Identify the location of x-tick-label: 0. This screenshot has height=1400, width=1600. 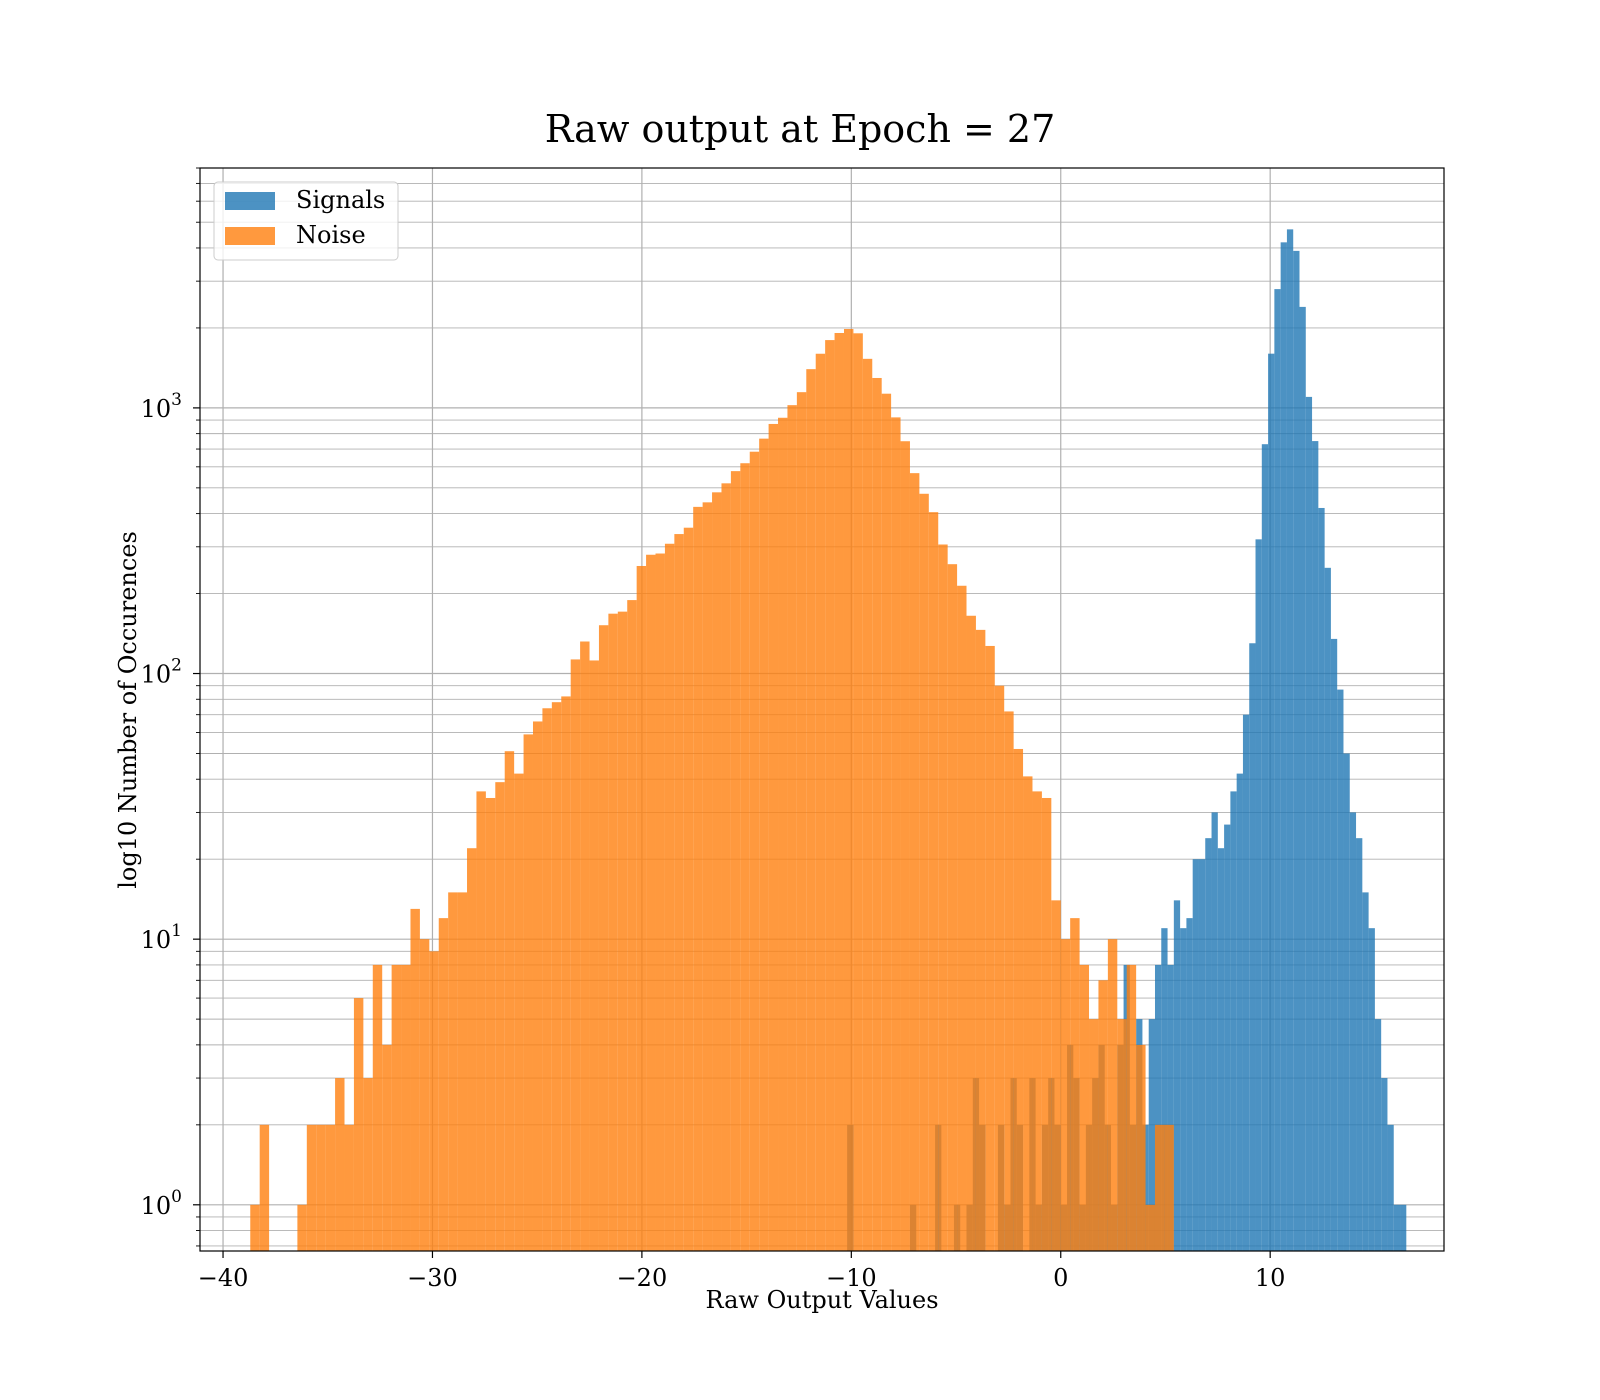
(1060, 1278).